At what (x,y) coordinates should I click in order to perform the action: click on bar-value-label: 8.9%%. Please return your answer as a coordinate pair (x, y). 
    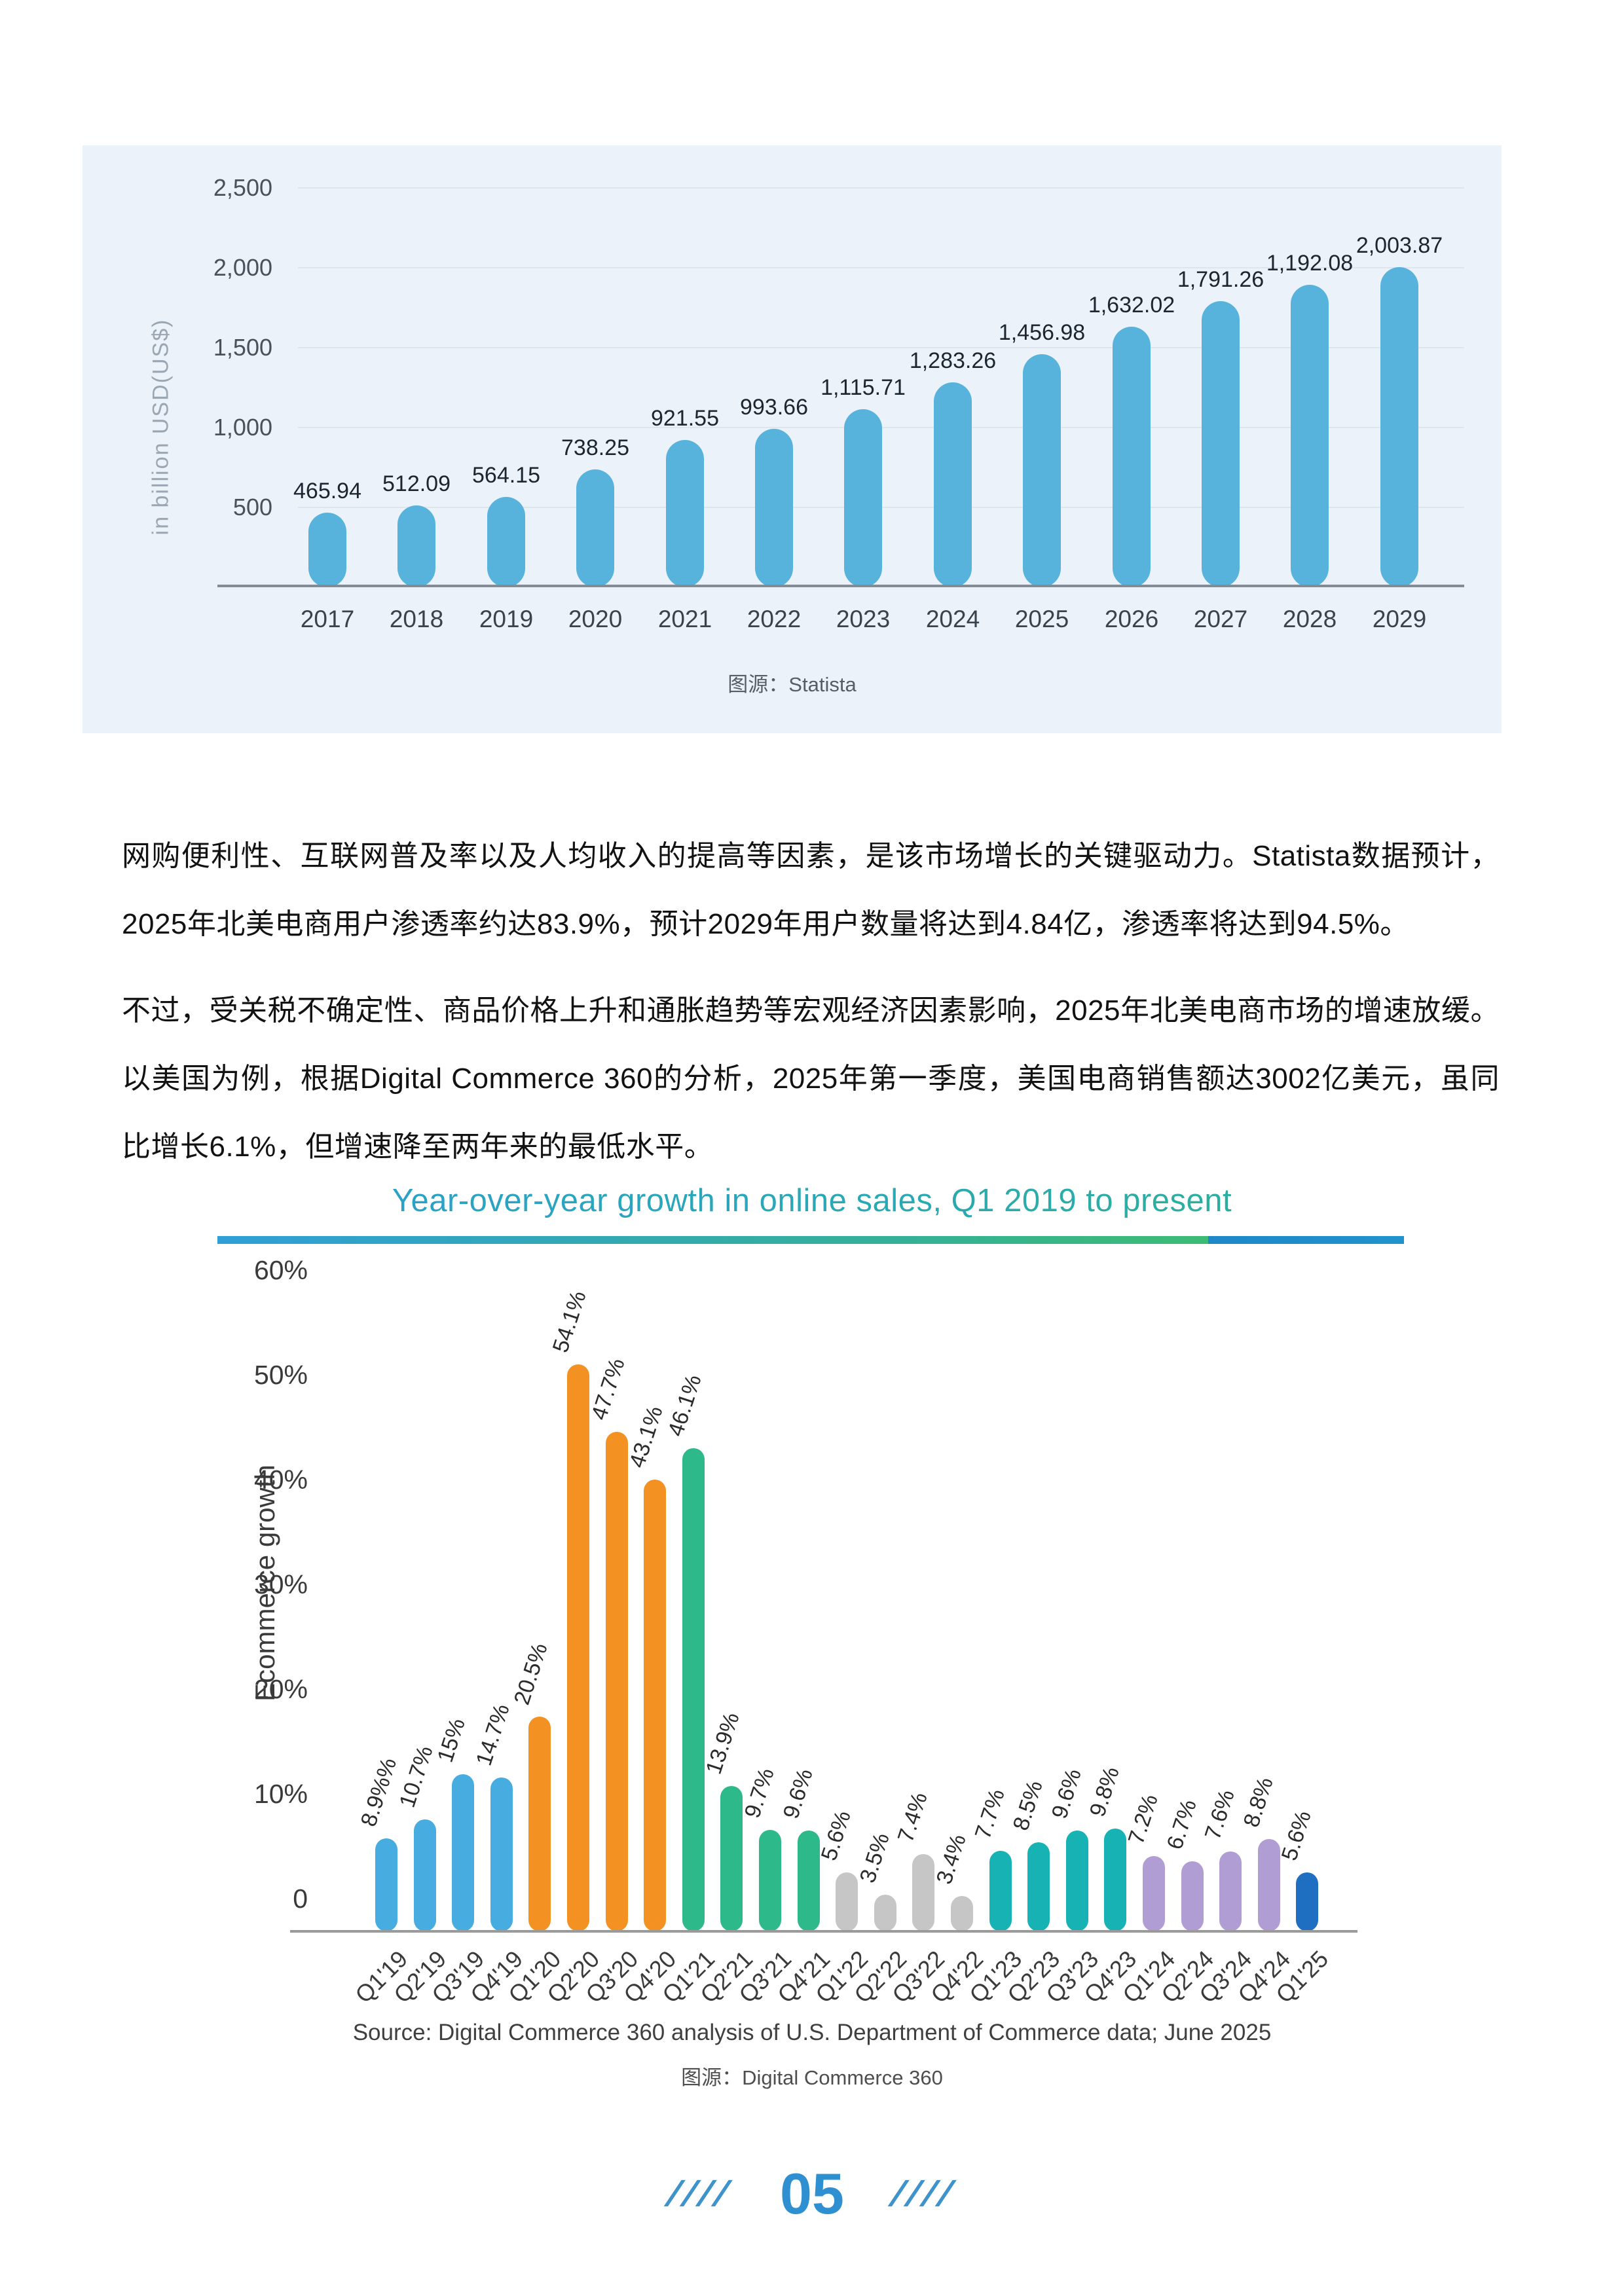
    Looking at the image, I should click on (379, 1792).